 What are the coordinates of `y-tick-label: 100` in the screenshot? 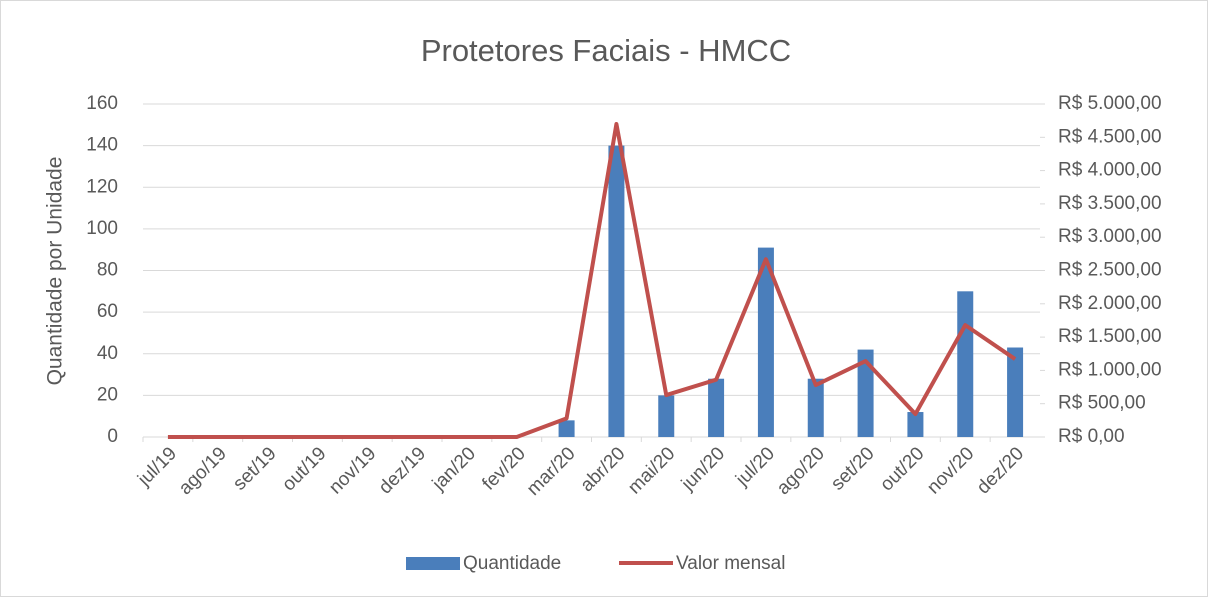 It's located at (102, 228).